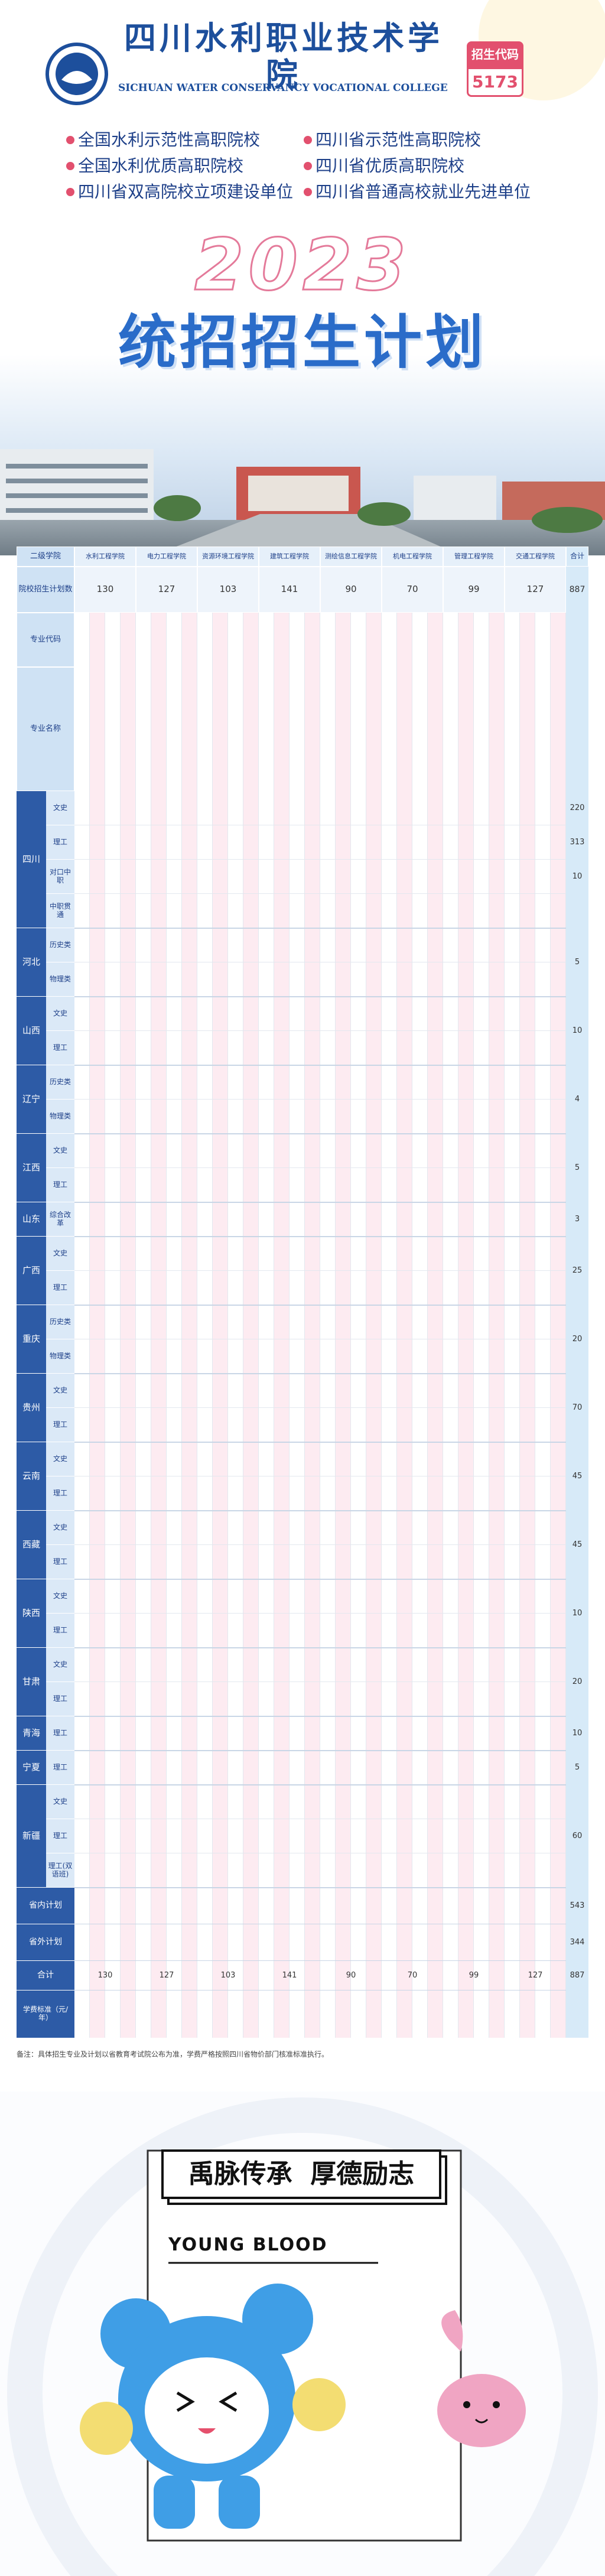 The width and height of the screenshot is (605, 2576). Describe the element at coordinates (228, 557) in the screenshot. I see `college-name: 资源环境工程学院` at that location.